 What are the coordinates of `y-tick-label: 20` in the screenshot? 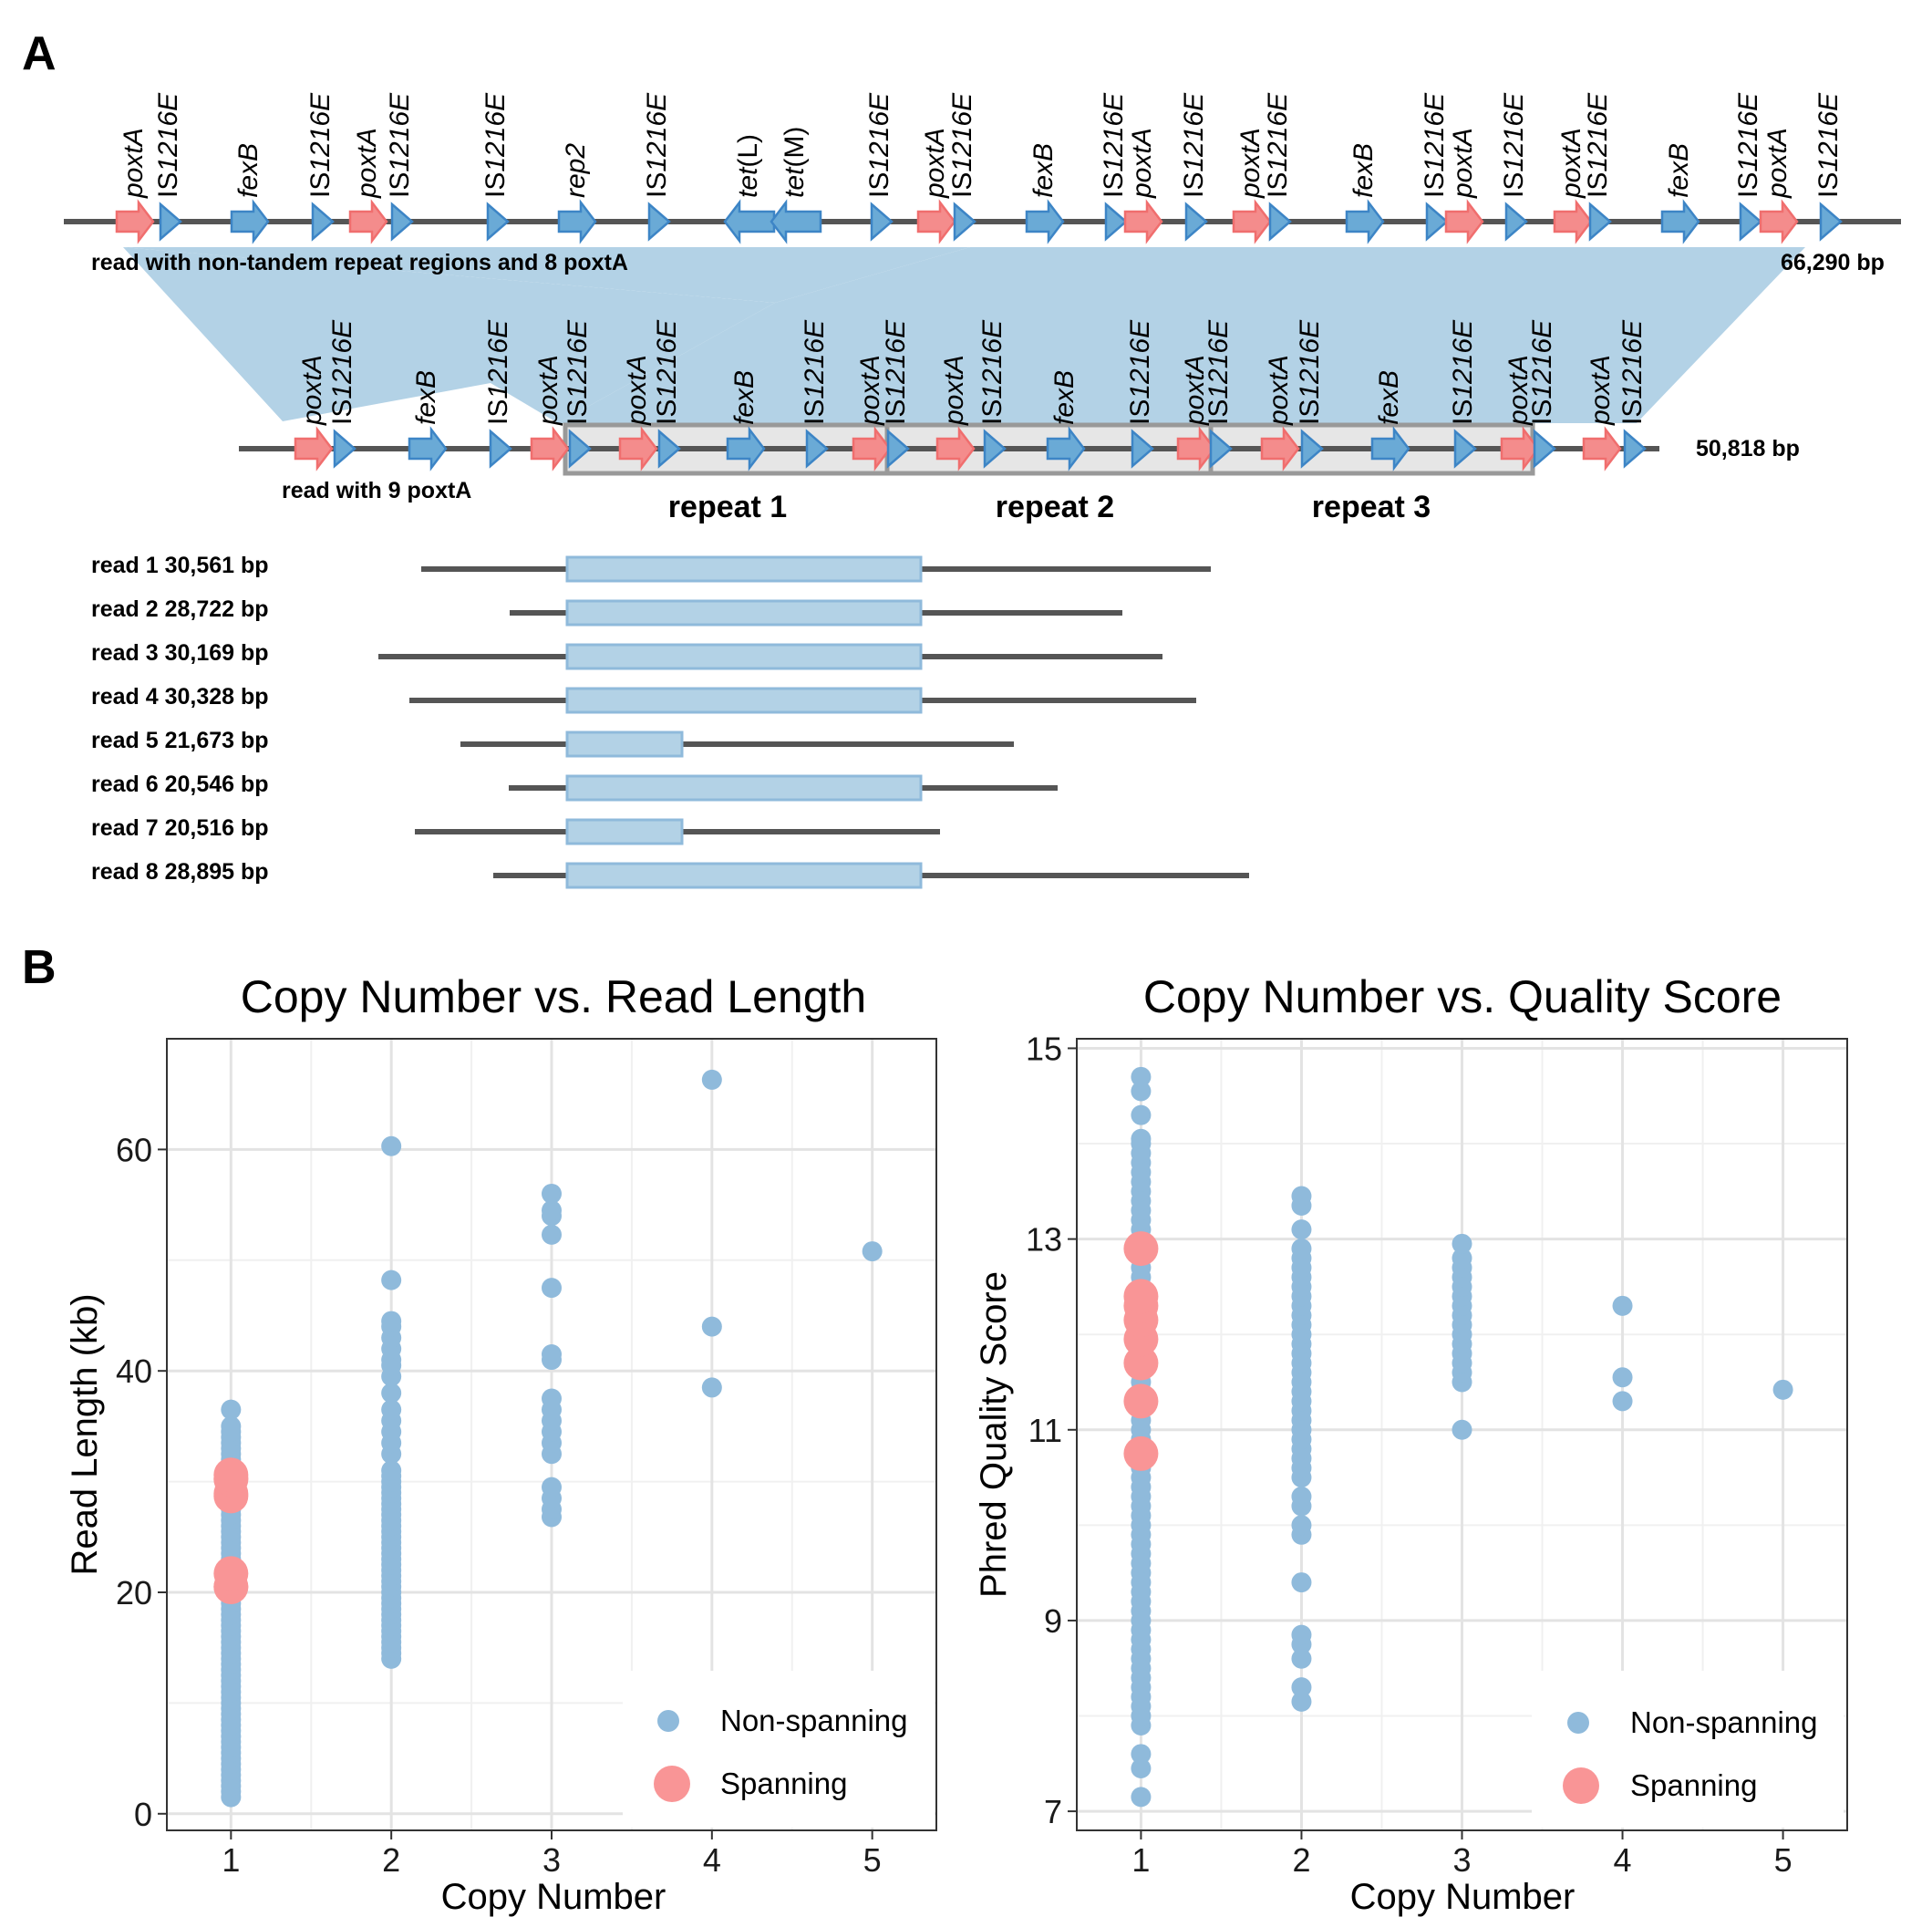 It's located at (134, 1592).